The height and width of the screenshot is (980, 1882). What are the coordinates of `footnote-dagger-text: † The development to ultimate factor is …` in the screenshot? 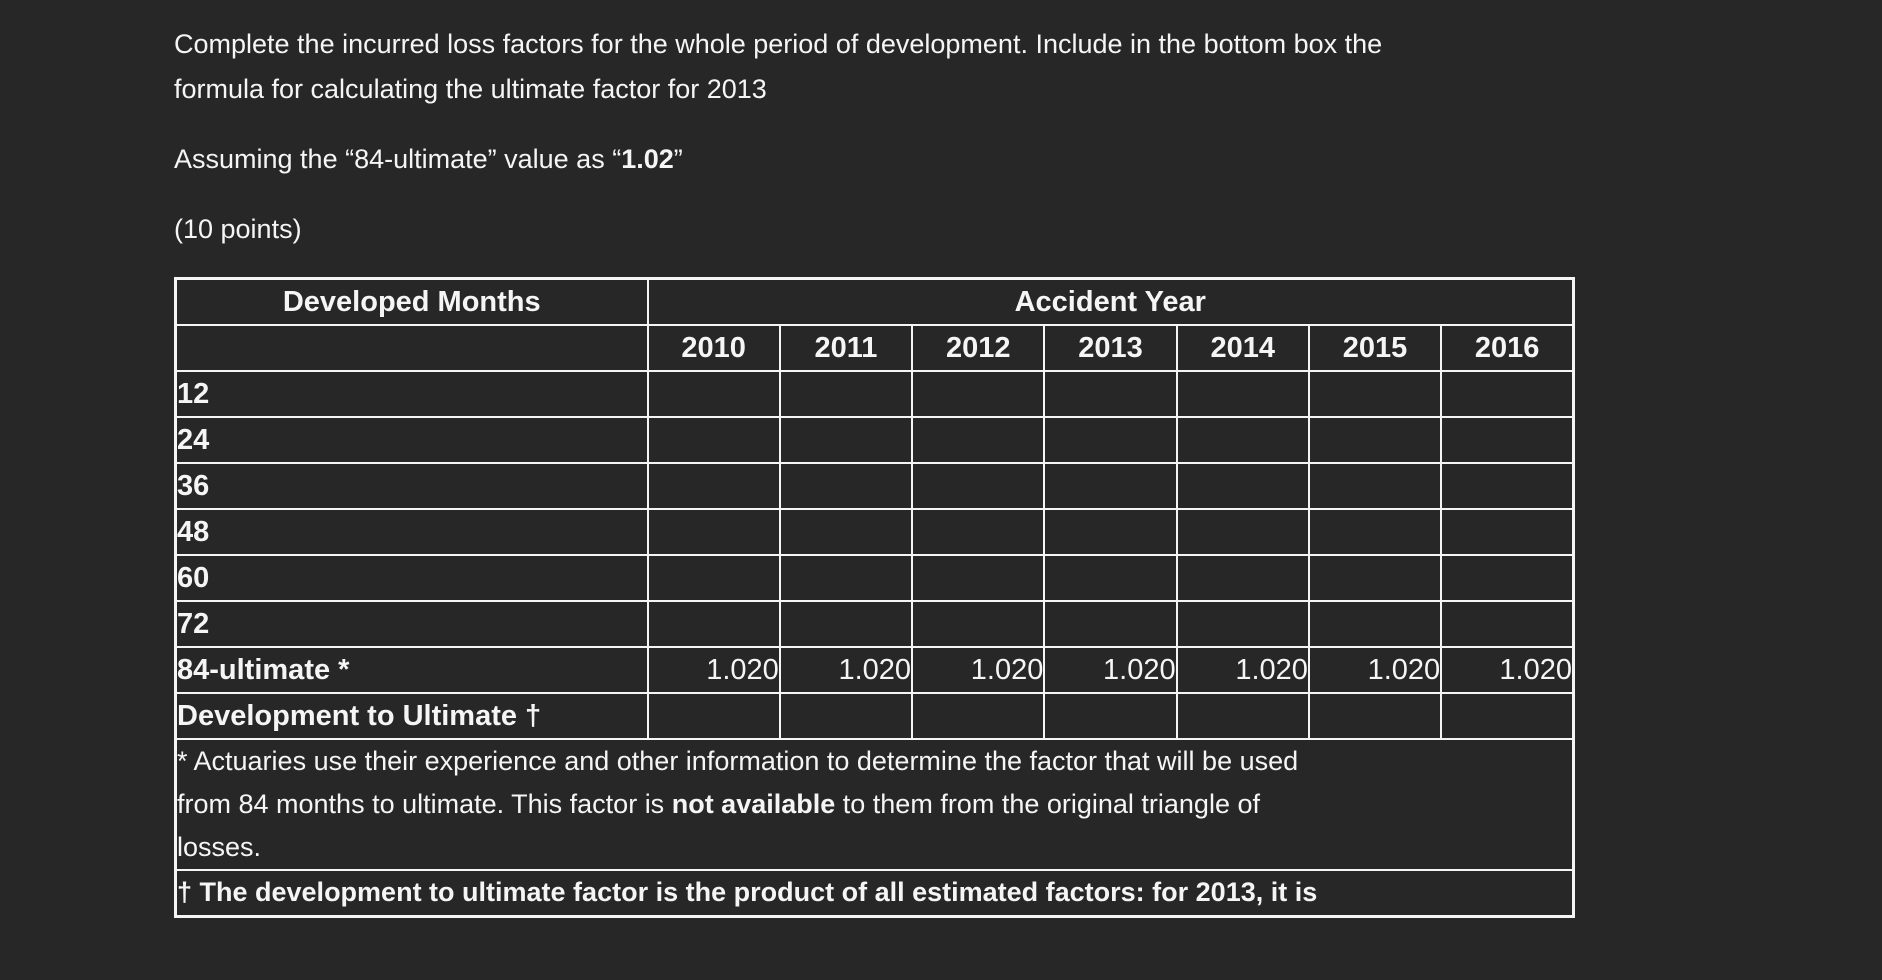 It's located at (747, 892).